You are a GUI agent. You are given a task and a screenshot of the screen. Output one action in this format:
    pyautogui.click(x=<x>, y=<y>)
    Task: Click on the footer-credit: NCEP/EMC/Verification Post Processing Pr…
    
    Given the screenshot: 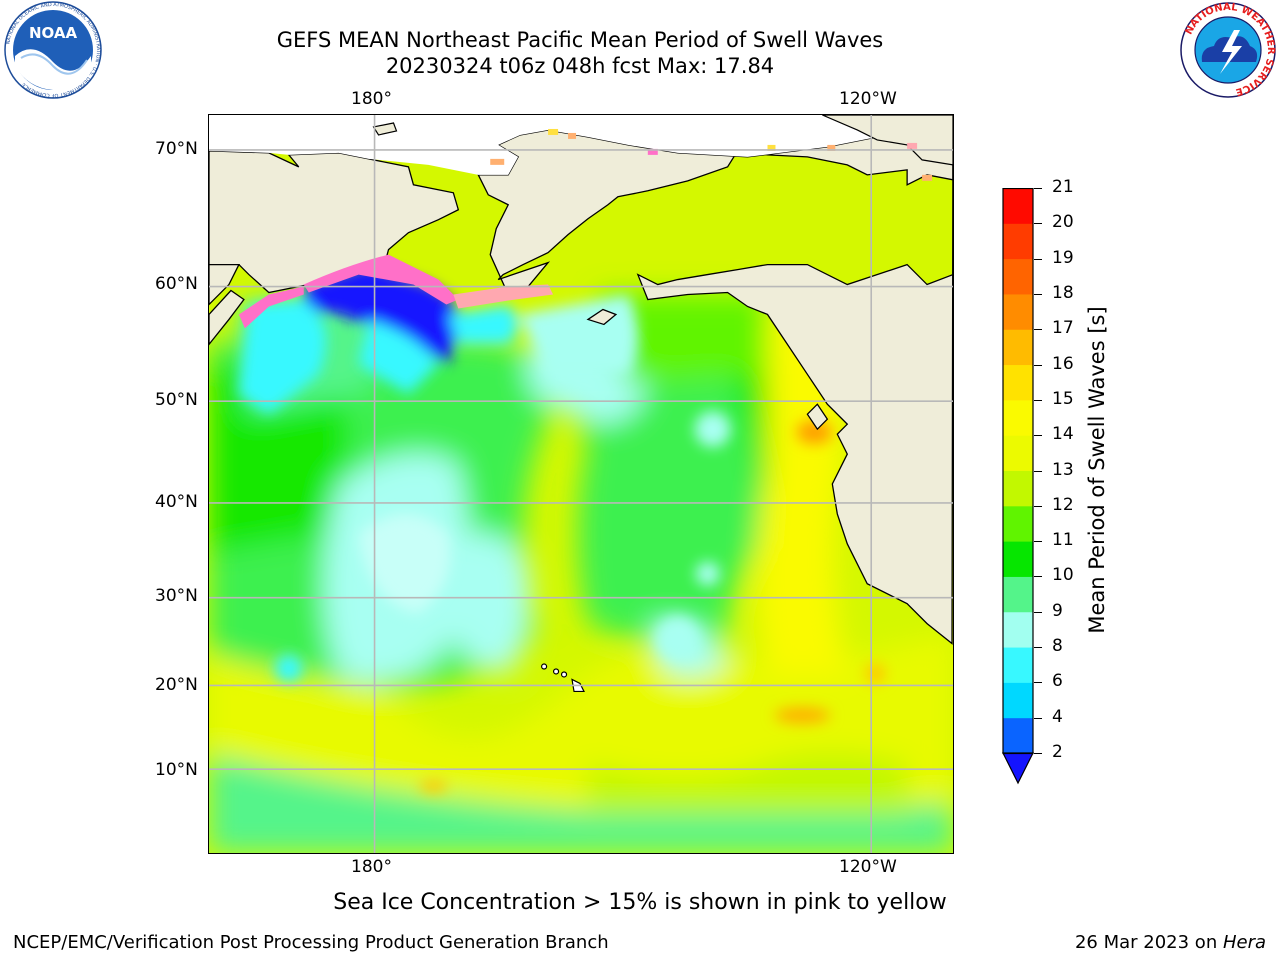 What is the action you would take?
    pyautogui.click(x=311, y=942)
    